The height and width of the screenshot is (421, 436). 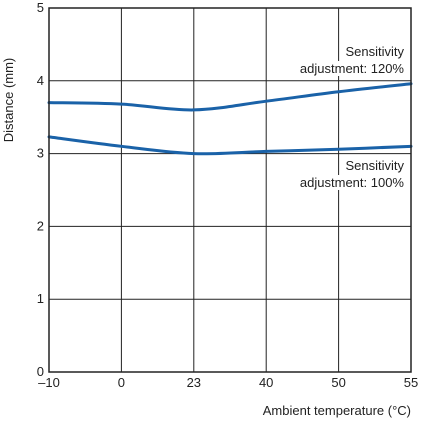 What do you see at coordinates (266, 382) in the screenshot?
I see `x-tick-label: 40` at bounding box center [266, 382].